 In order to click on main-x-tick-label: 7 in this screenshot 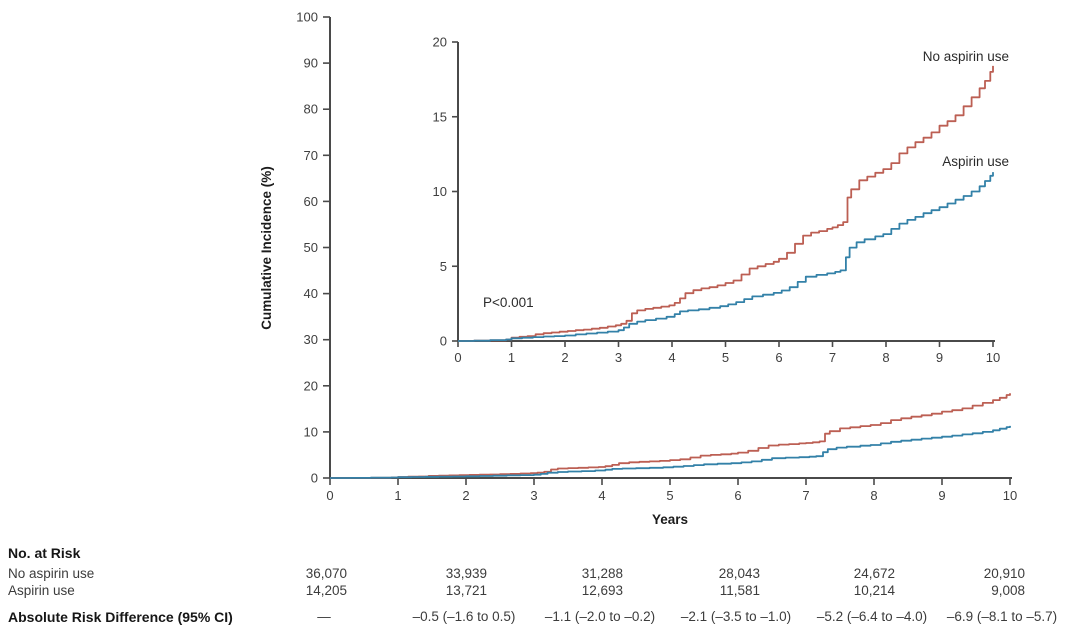, I will do `click(805, 495)`.